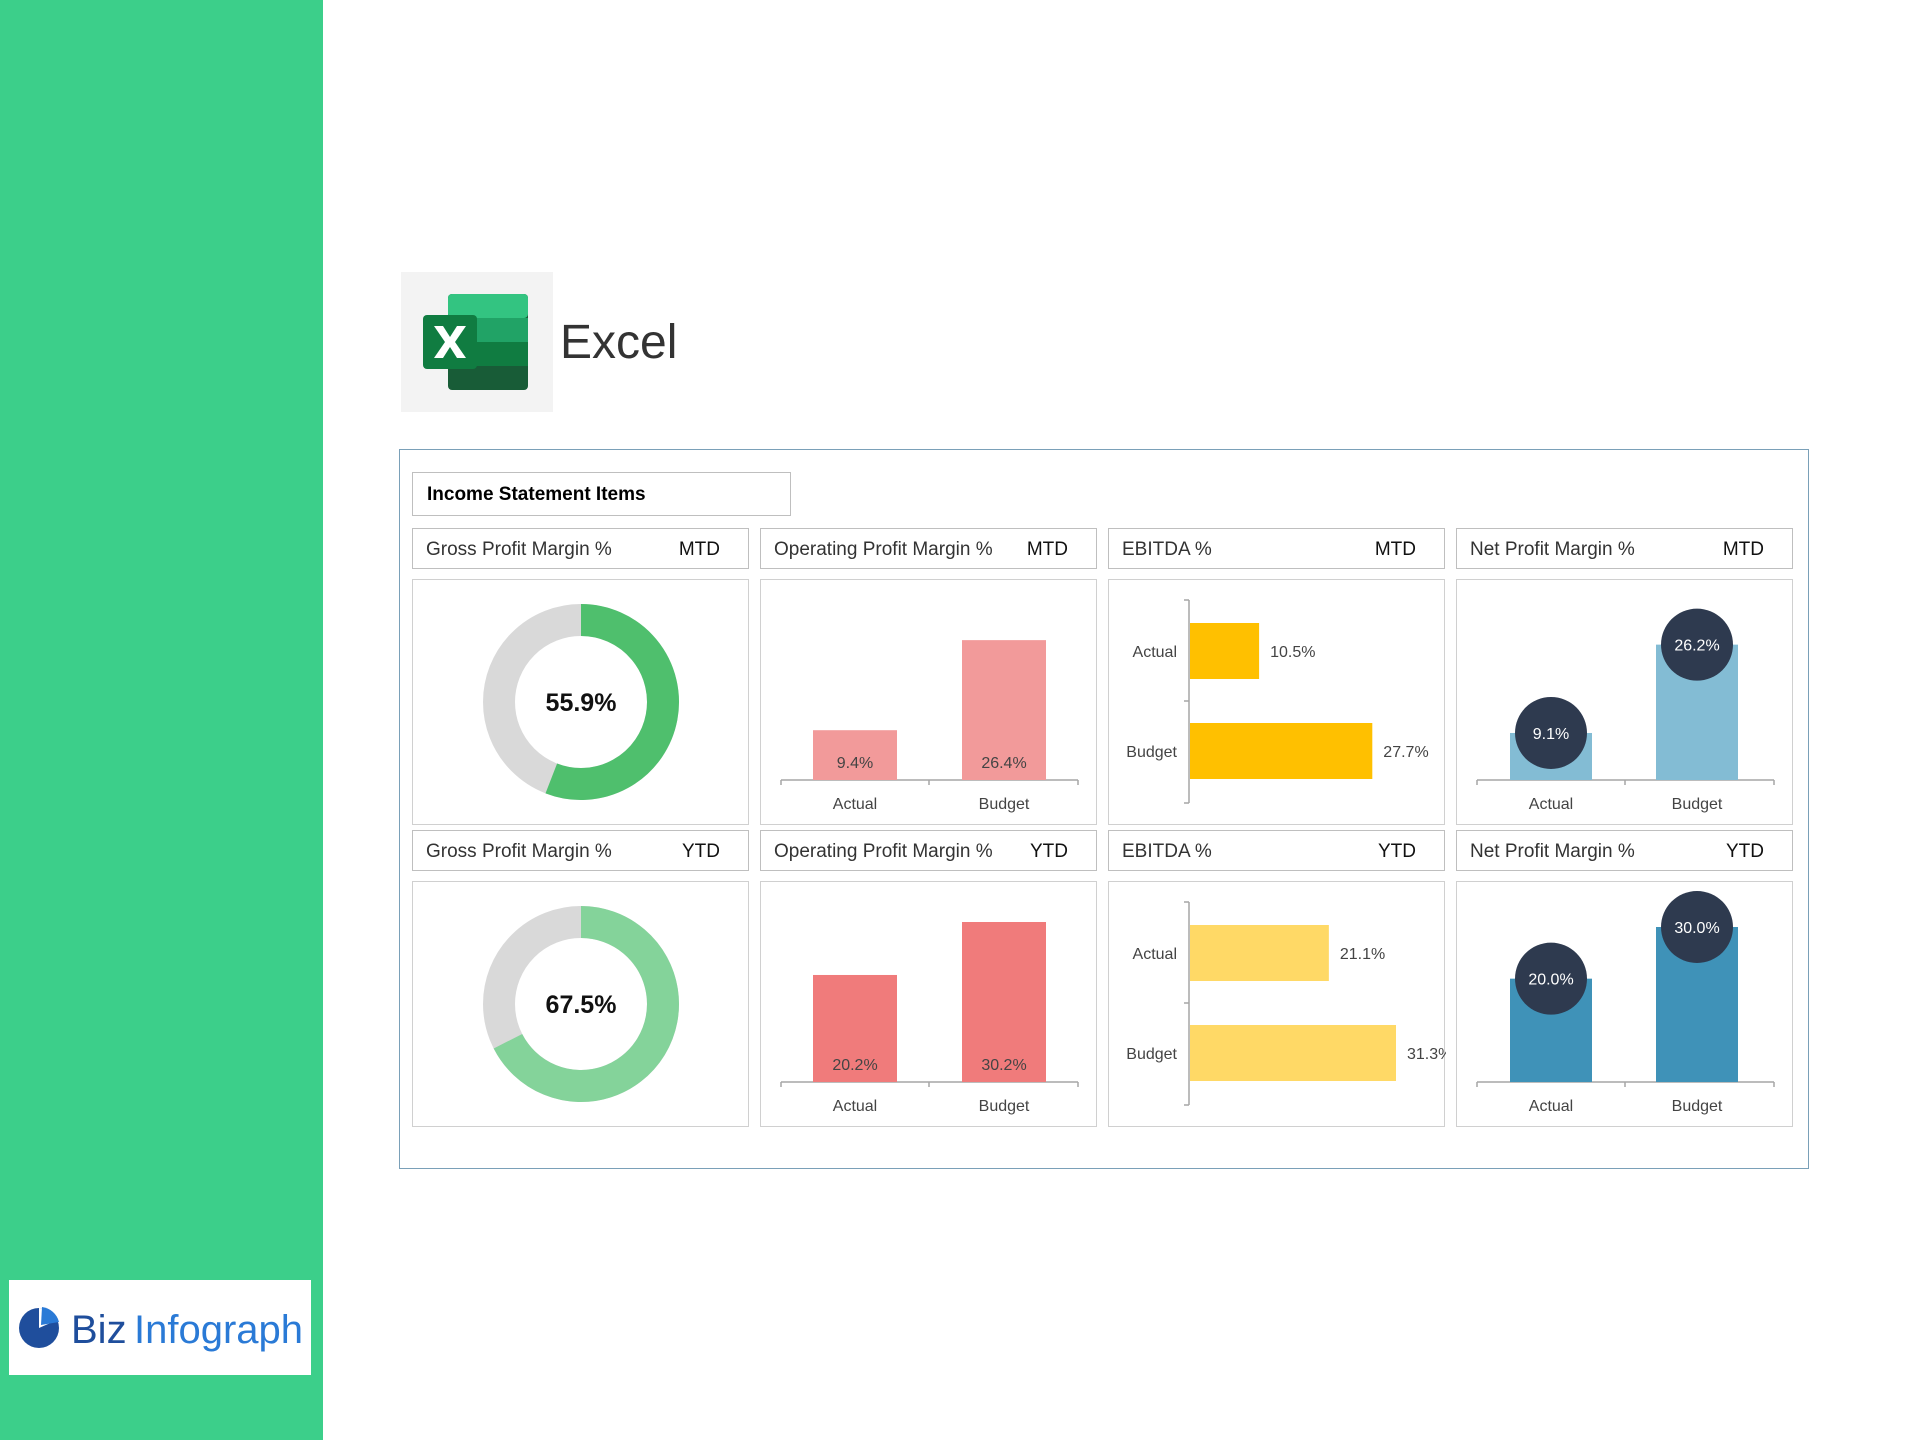 This screenshot has height=1440, width=1920. I want to click on bar-value-label: 31.3%, so click(1426, 1054).